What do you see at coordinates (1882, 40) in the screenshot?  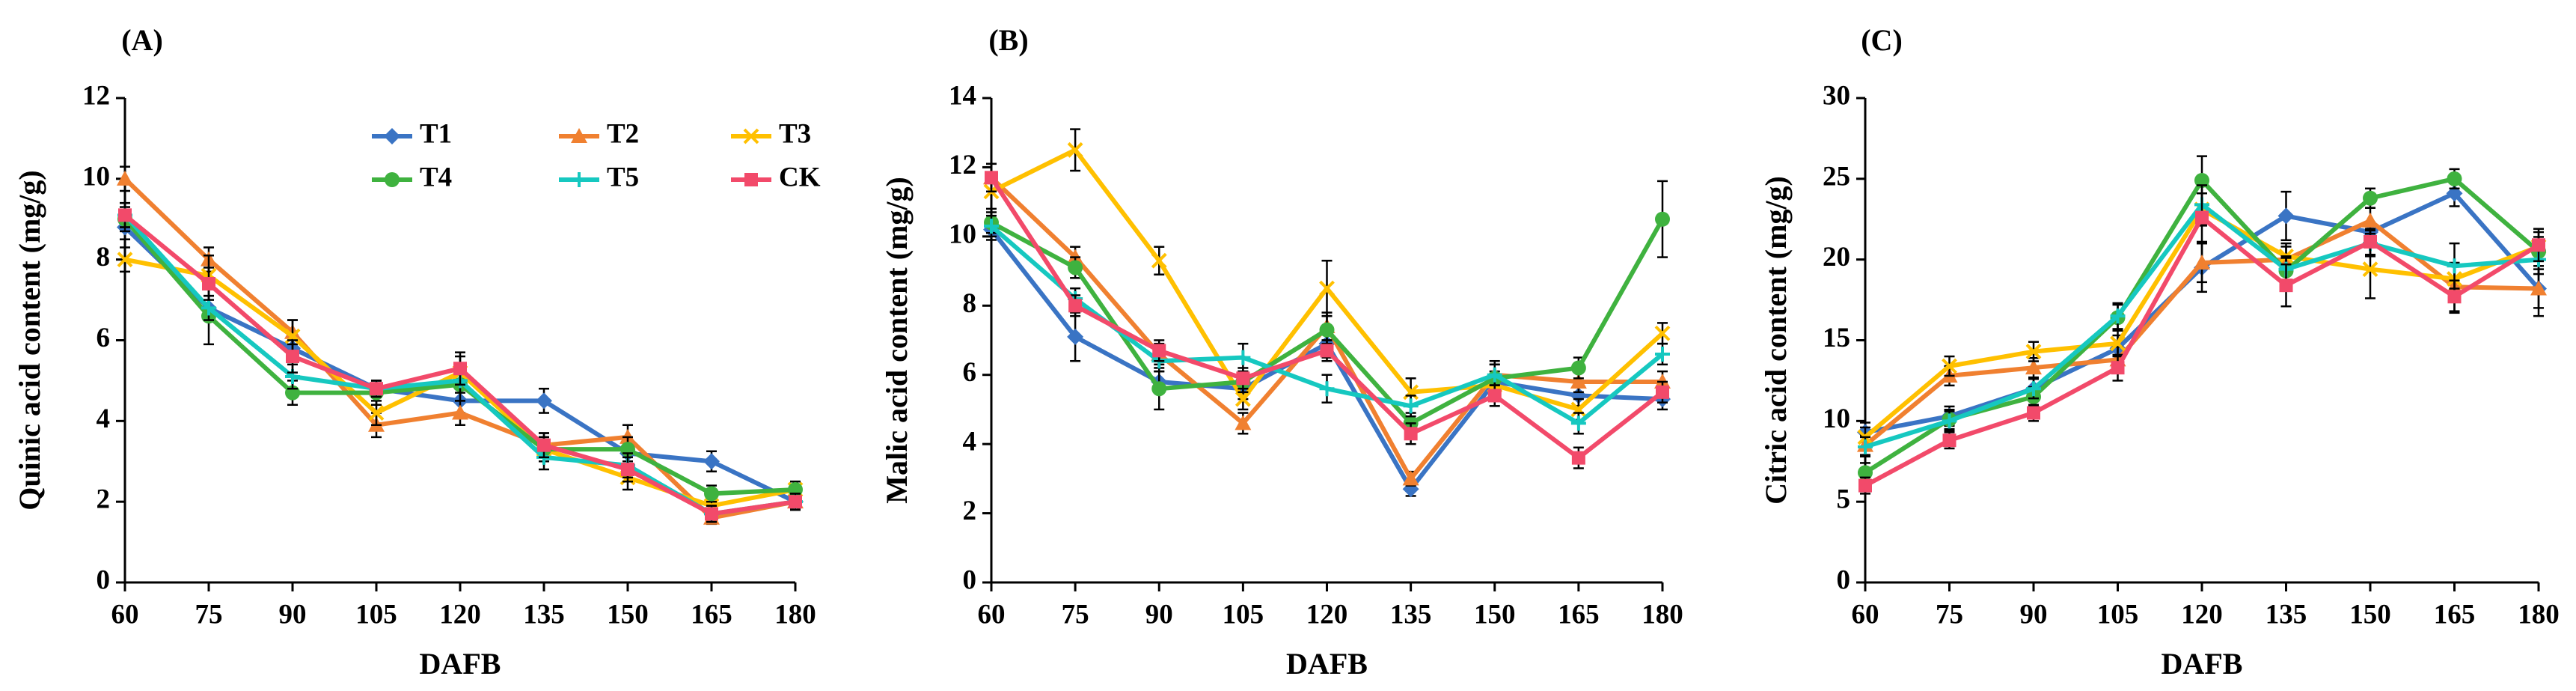 I see `panel-label: (C)` at bounding box center [1882, 40].